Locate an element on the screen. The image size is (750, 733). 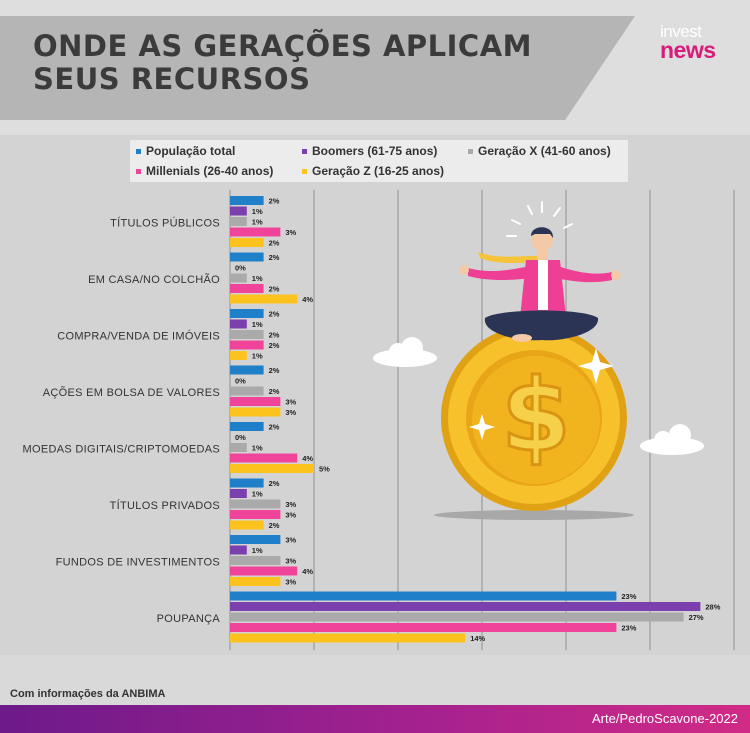
legend-label: População total is located at coordinates (191, 151).